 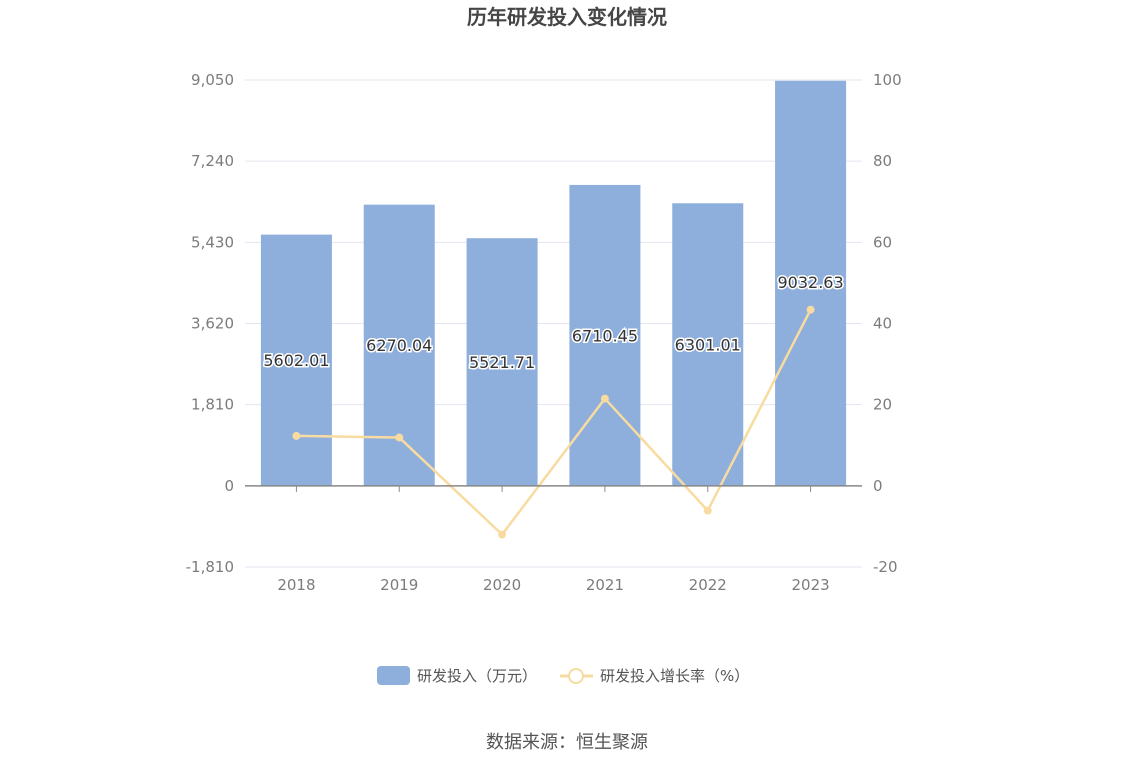 What do you see at coordinates (887, 80) in the screenshot?
I see `y-right-tick-label: 100` at bounding box center [887, 80].